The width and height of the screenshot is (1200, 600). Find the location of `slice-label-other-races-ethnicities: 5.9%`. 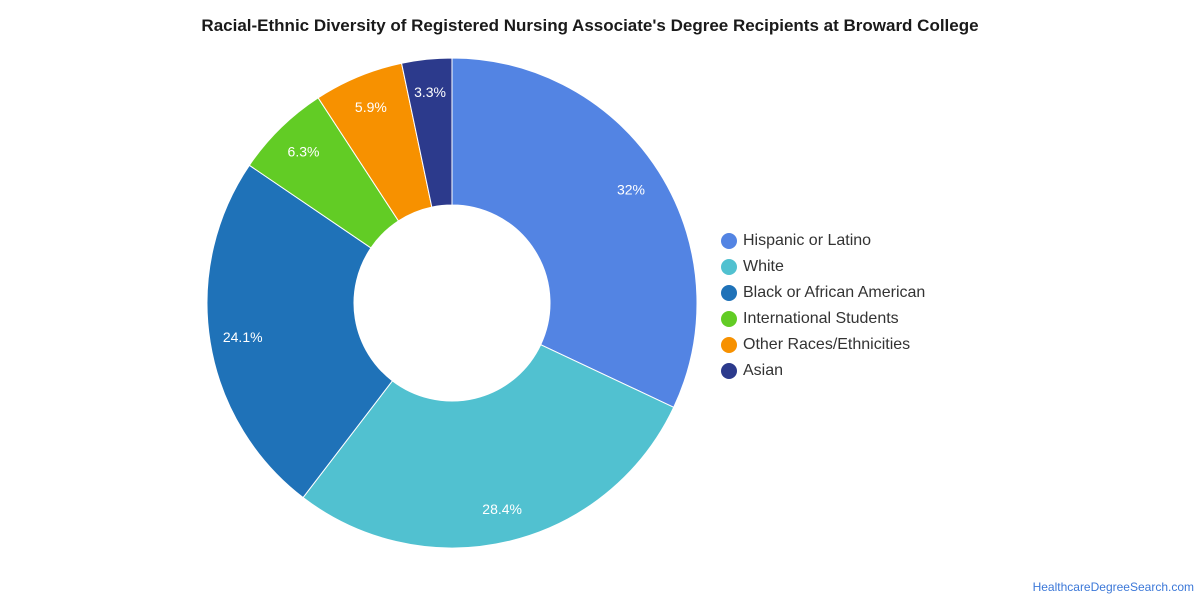

slice-label-other-races-ethnicities: 5.9% is located at coordinates (371, 107).